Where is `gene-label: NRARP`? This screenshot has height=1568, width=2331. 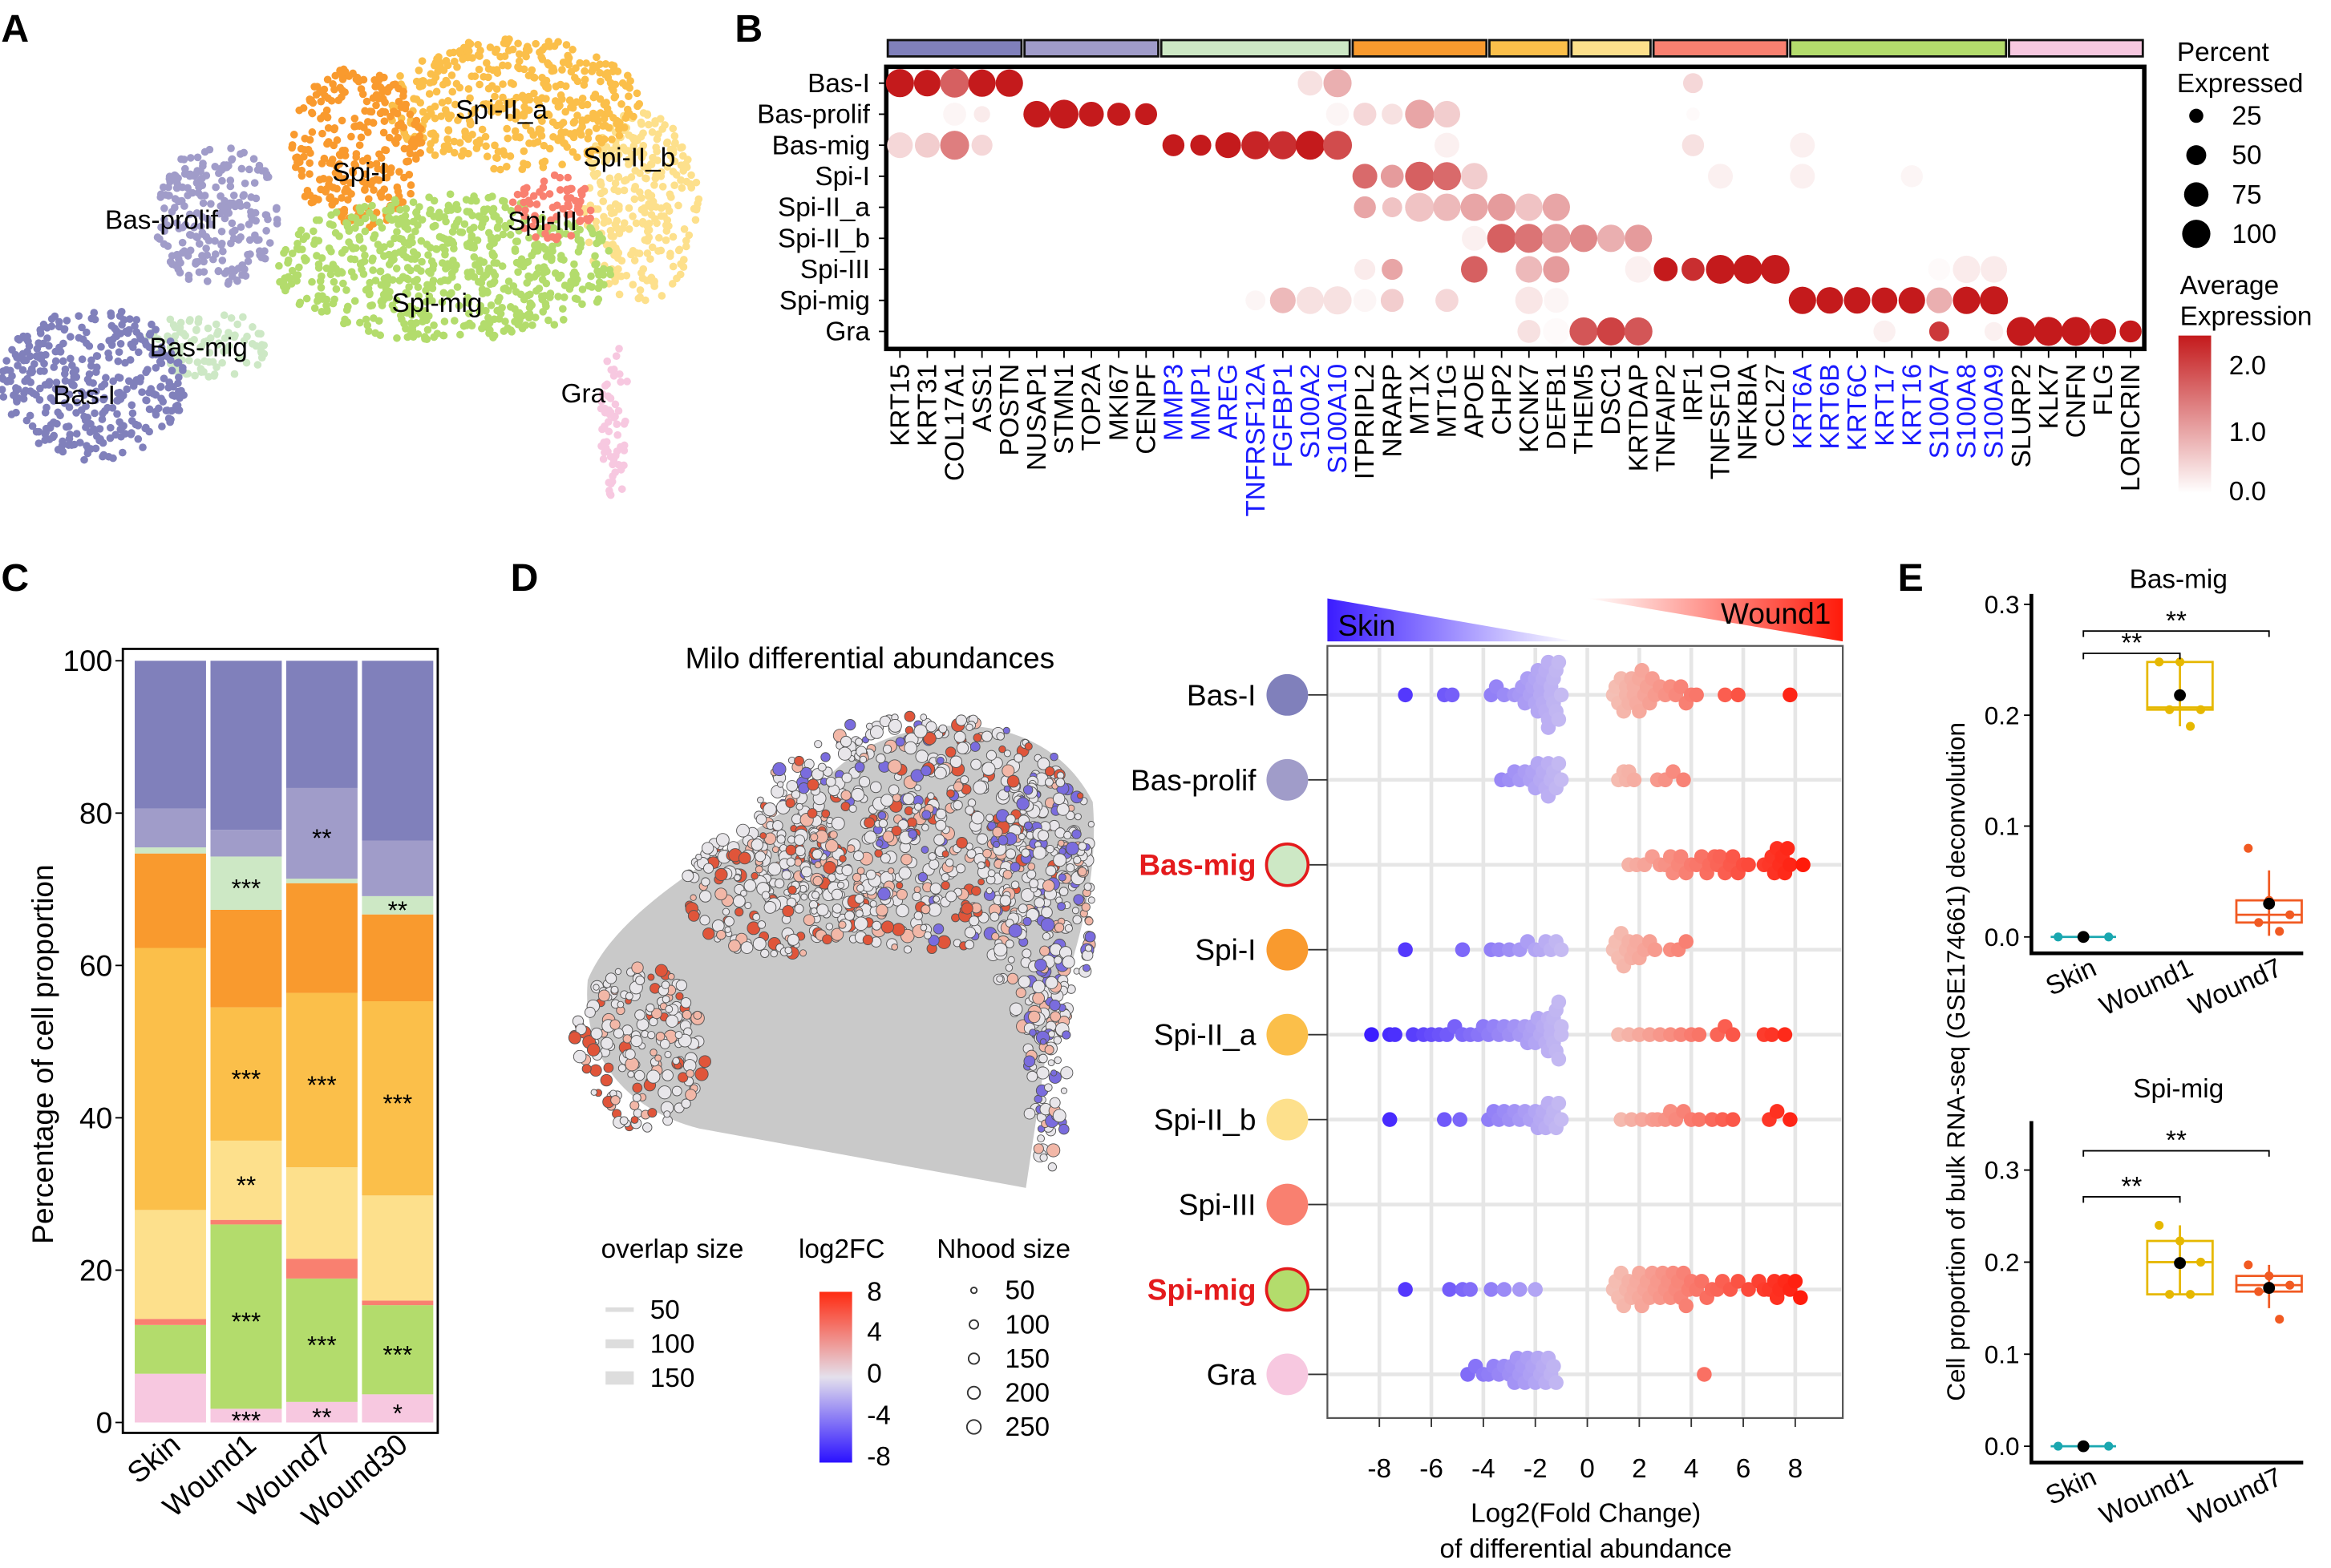 gene-label: NRARP is located at coordinates (1392, 411).